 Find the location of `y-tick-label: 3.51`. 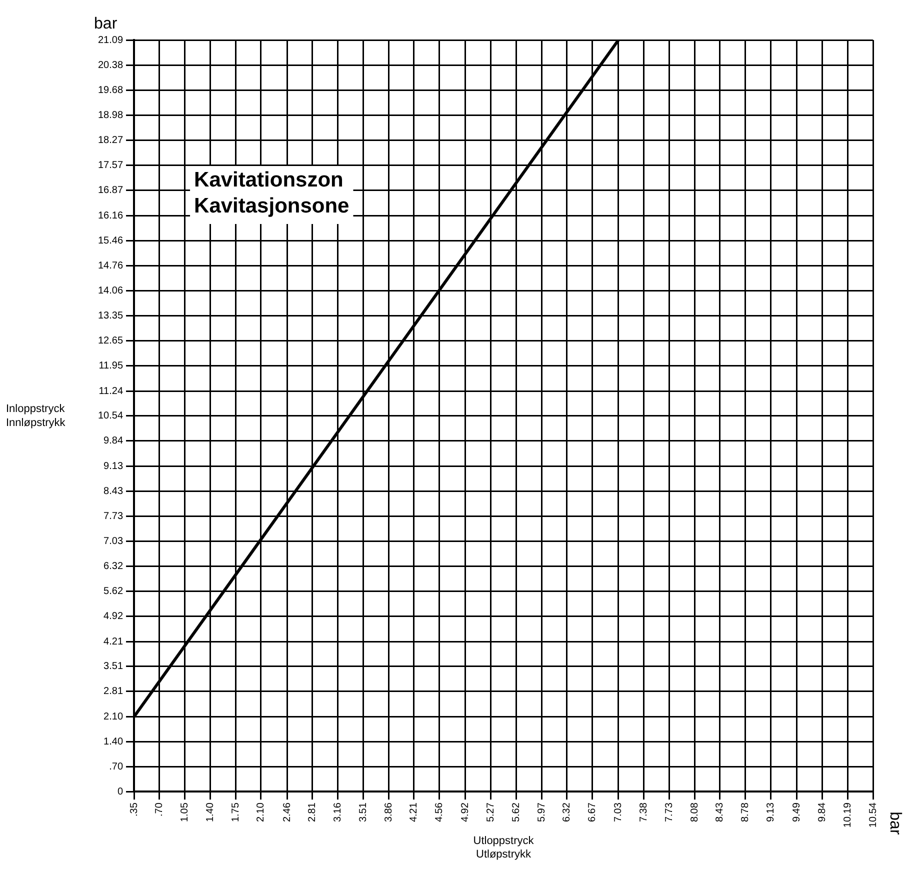

y-tick-label: 3.51 is located at coordinates (114, 666).